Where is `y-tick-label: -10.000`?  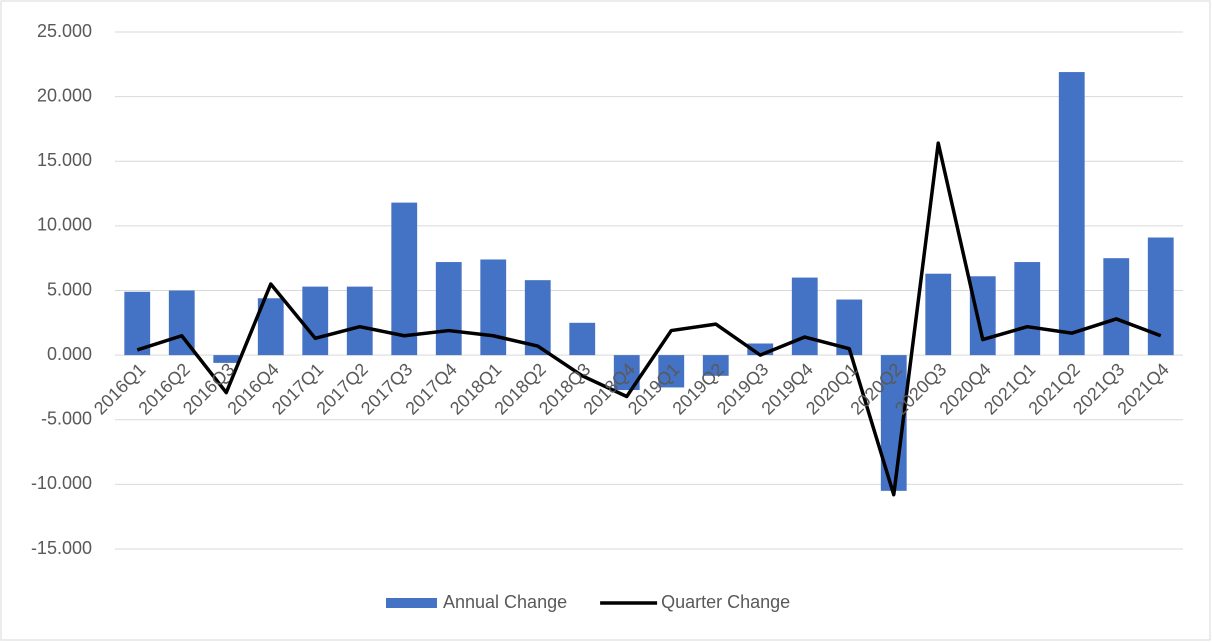 y-tick-label: -10.000 is located at coordinates (61, 483).